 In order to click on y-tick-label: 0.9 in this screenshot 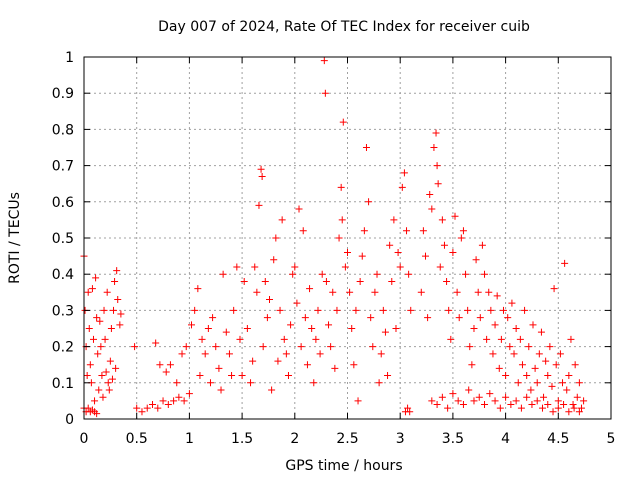, I will do `click(63, 94)`.